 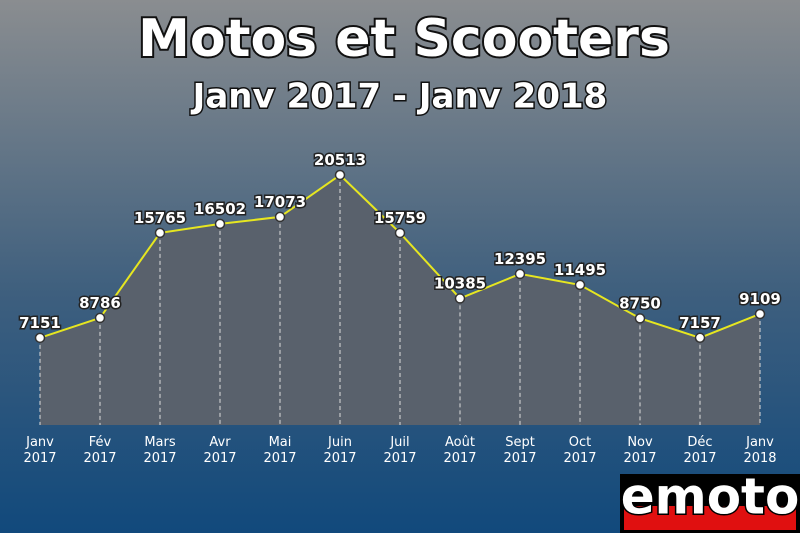 I want to click on value-label: 15759, so click(x=400, y=218).